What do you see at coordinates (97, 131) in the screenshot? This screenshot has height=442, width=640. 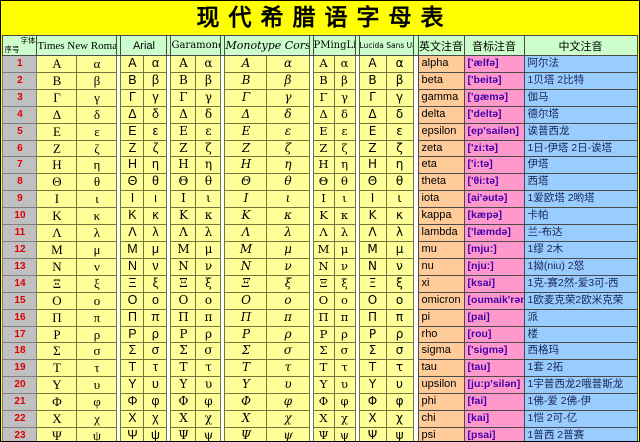 I see `letter-lower-times: ε` at bounding box center [97, 131].